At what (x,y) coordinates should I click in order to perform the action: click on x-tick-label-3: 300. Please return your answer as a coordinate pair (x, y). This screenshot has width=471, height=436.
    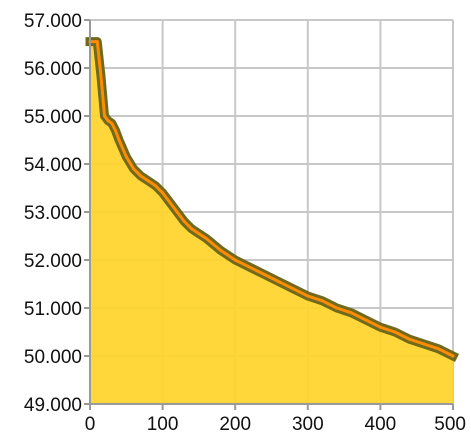
    Looking at the image, I should click on (308, 424).